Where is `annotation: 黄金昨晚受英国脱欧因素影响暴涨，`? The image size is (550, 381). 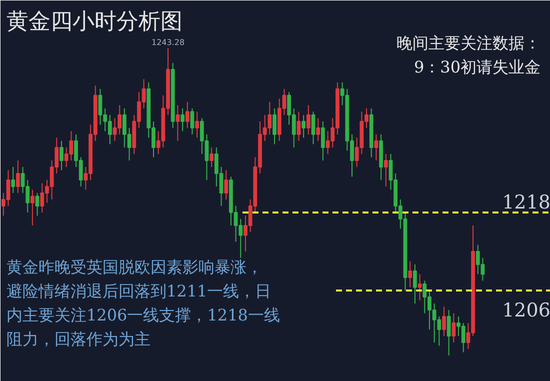 annotation: 黄金昨晚受英国脱欧因素影响暴涨， is located at coordinates (134, 267).